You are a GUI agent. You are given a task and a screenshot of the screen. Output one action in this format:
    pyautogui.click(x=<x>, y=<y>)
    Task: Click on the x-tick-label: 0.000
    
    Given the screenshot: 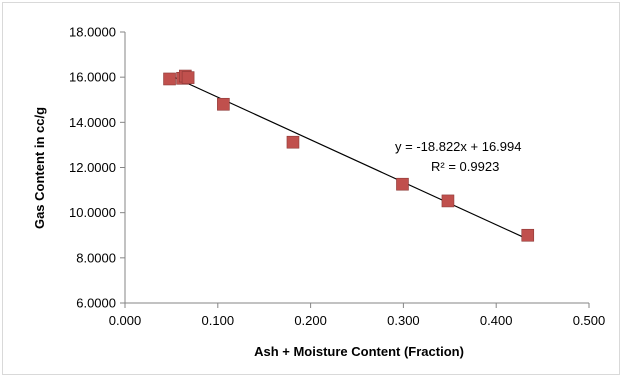 What is the action you would take?
    pyautogui.click(x=125, y=320)
    